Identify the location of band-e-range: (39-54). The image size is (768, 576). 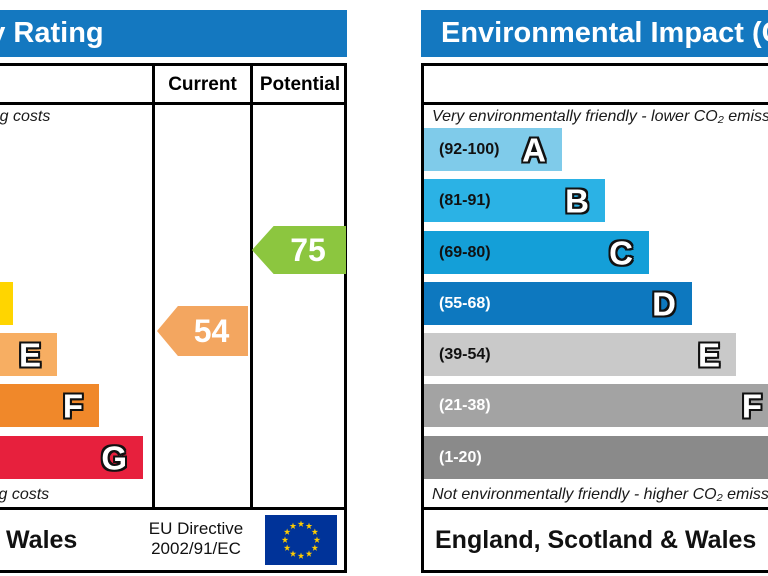
(465, 354).